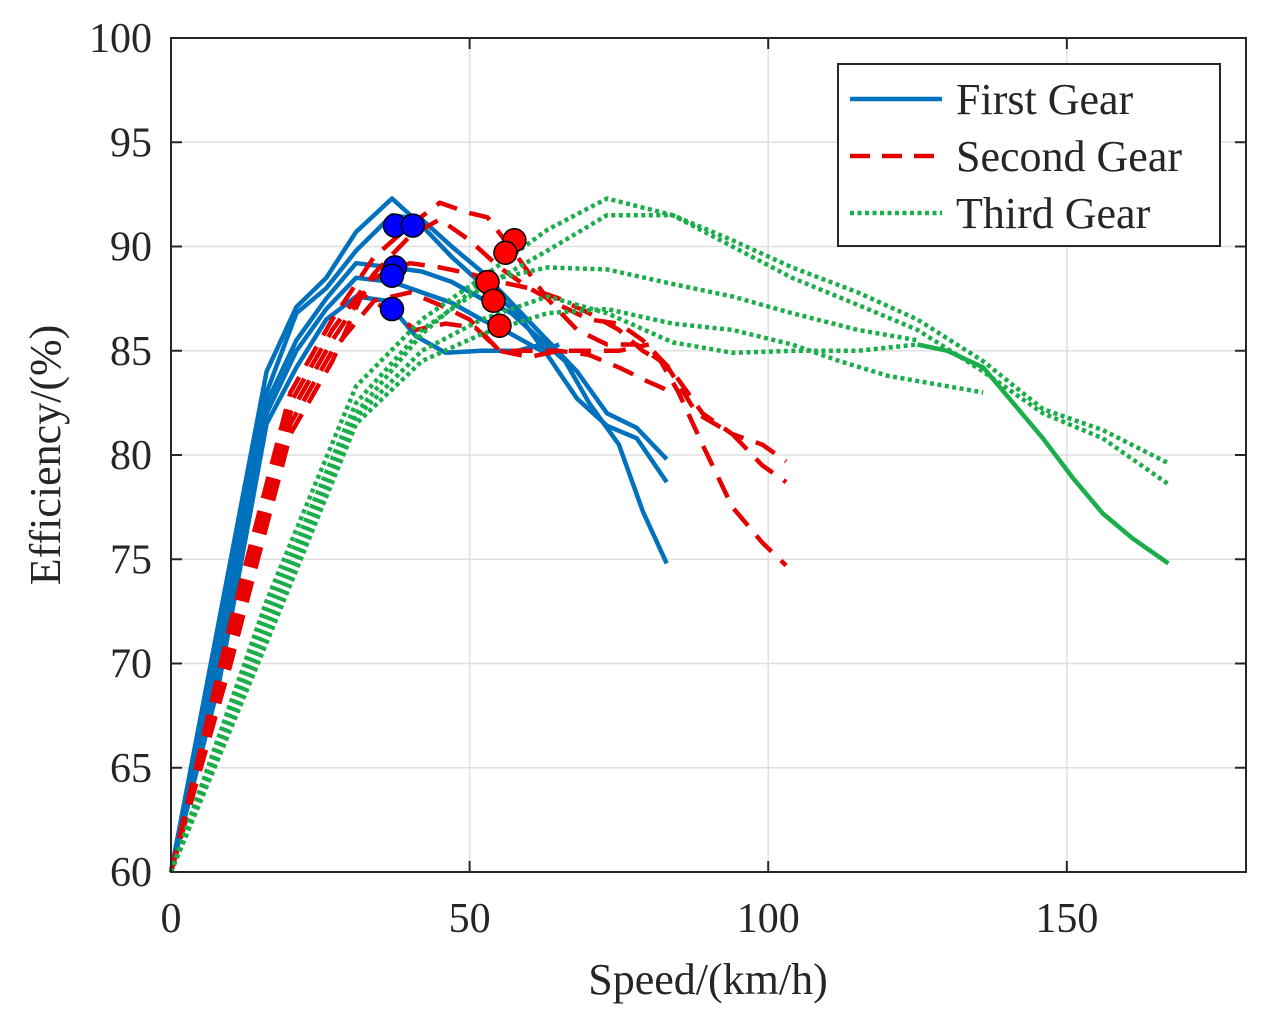 This screenshot has width=1264, height=1019. Describe the element at coordinates (1066, 919) in the screenshot. I see `x-tick-label: 150` at that location.